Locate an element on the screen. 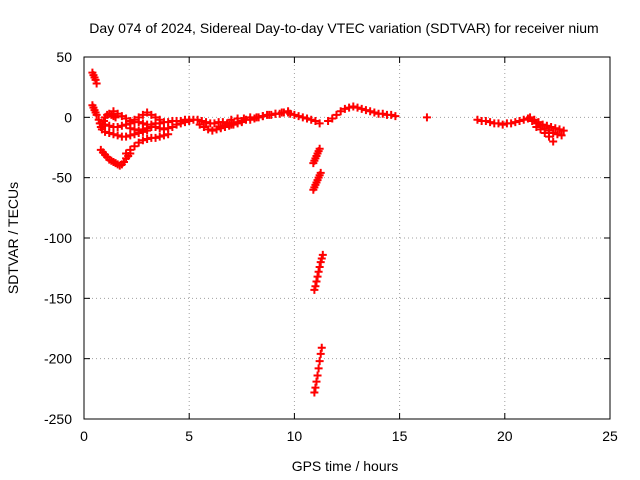 This screenshot has width=640, height=480. series-early-cluster is located at coordinates (104, 117).